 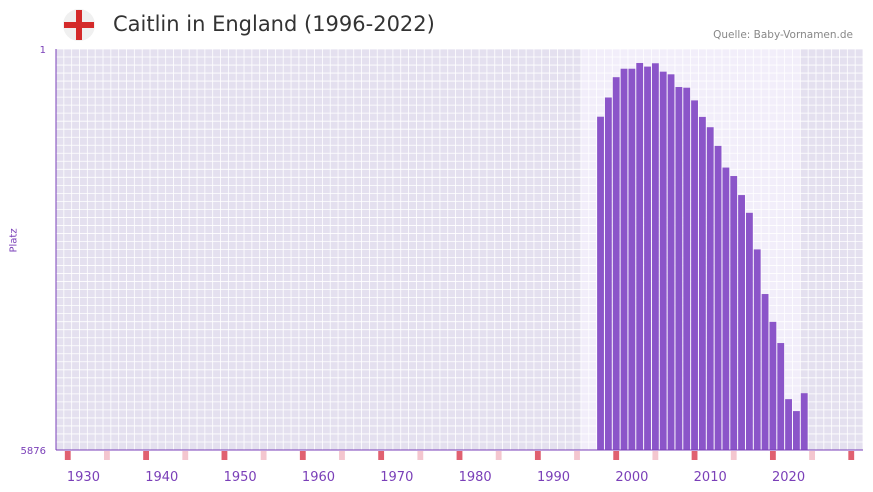 What do you see at coordinates (812, 455) in the screenshot?
I see `year-marker-2023` at bounding box center [812, 455].